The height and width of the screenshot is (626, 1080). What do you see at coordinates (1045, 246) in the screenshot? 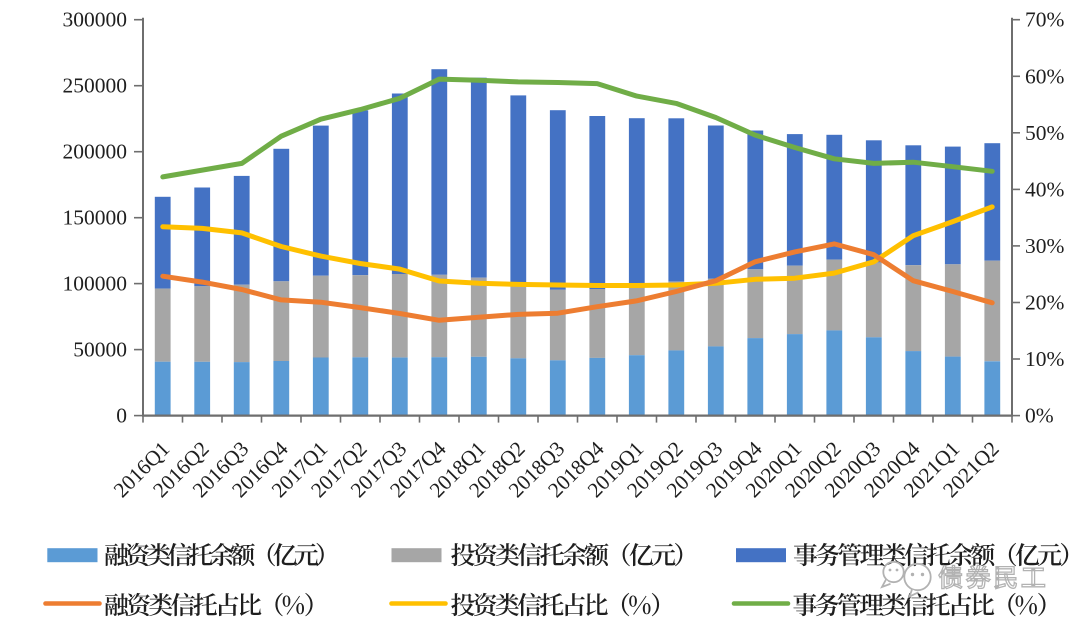
I see `svg-text: 30%` at bounding box center [1045, 246].